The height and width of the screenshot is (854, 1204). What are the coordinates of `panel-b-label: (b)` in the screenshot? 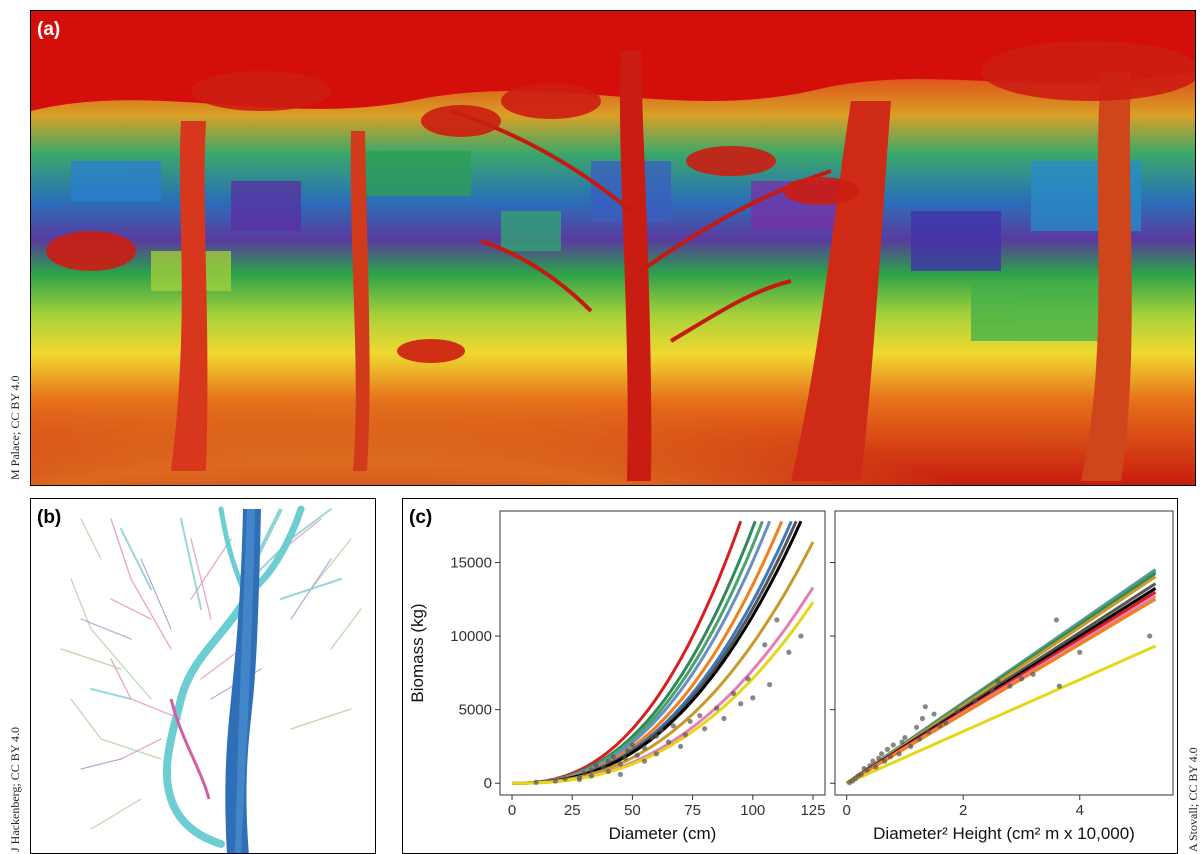 It's located at (49, 517).